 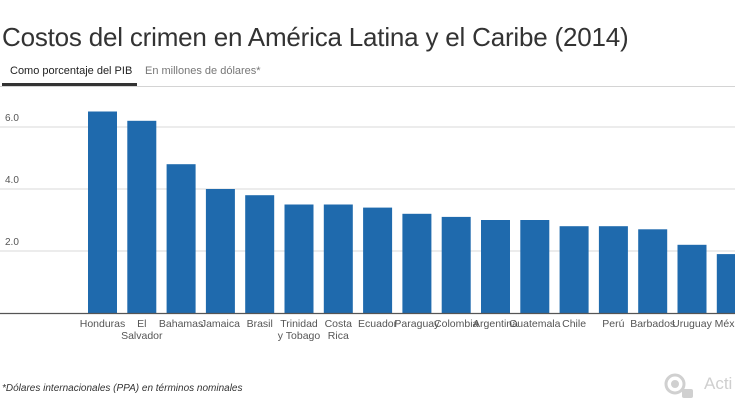 What do you see at coordinates (574, 324) in the screenshot?
I see `x-tick-label: Chile` at bounding box center [574, 324].